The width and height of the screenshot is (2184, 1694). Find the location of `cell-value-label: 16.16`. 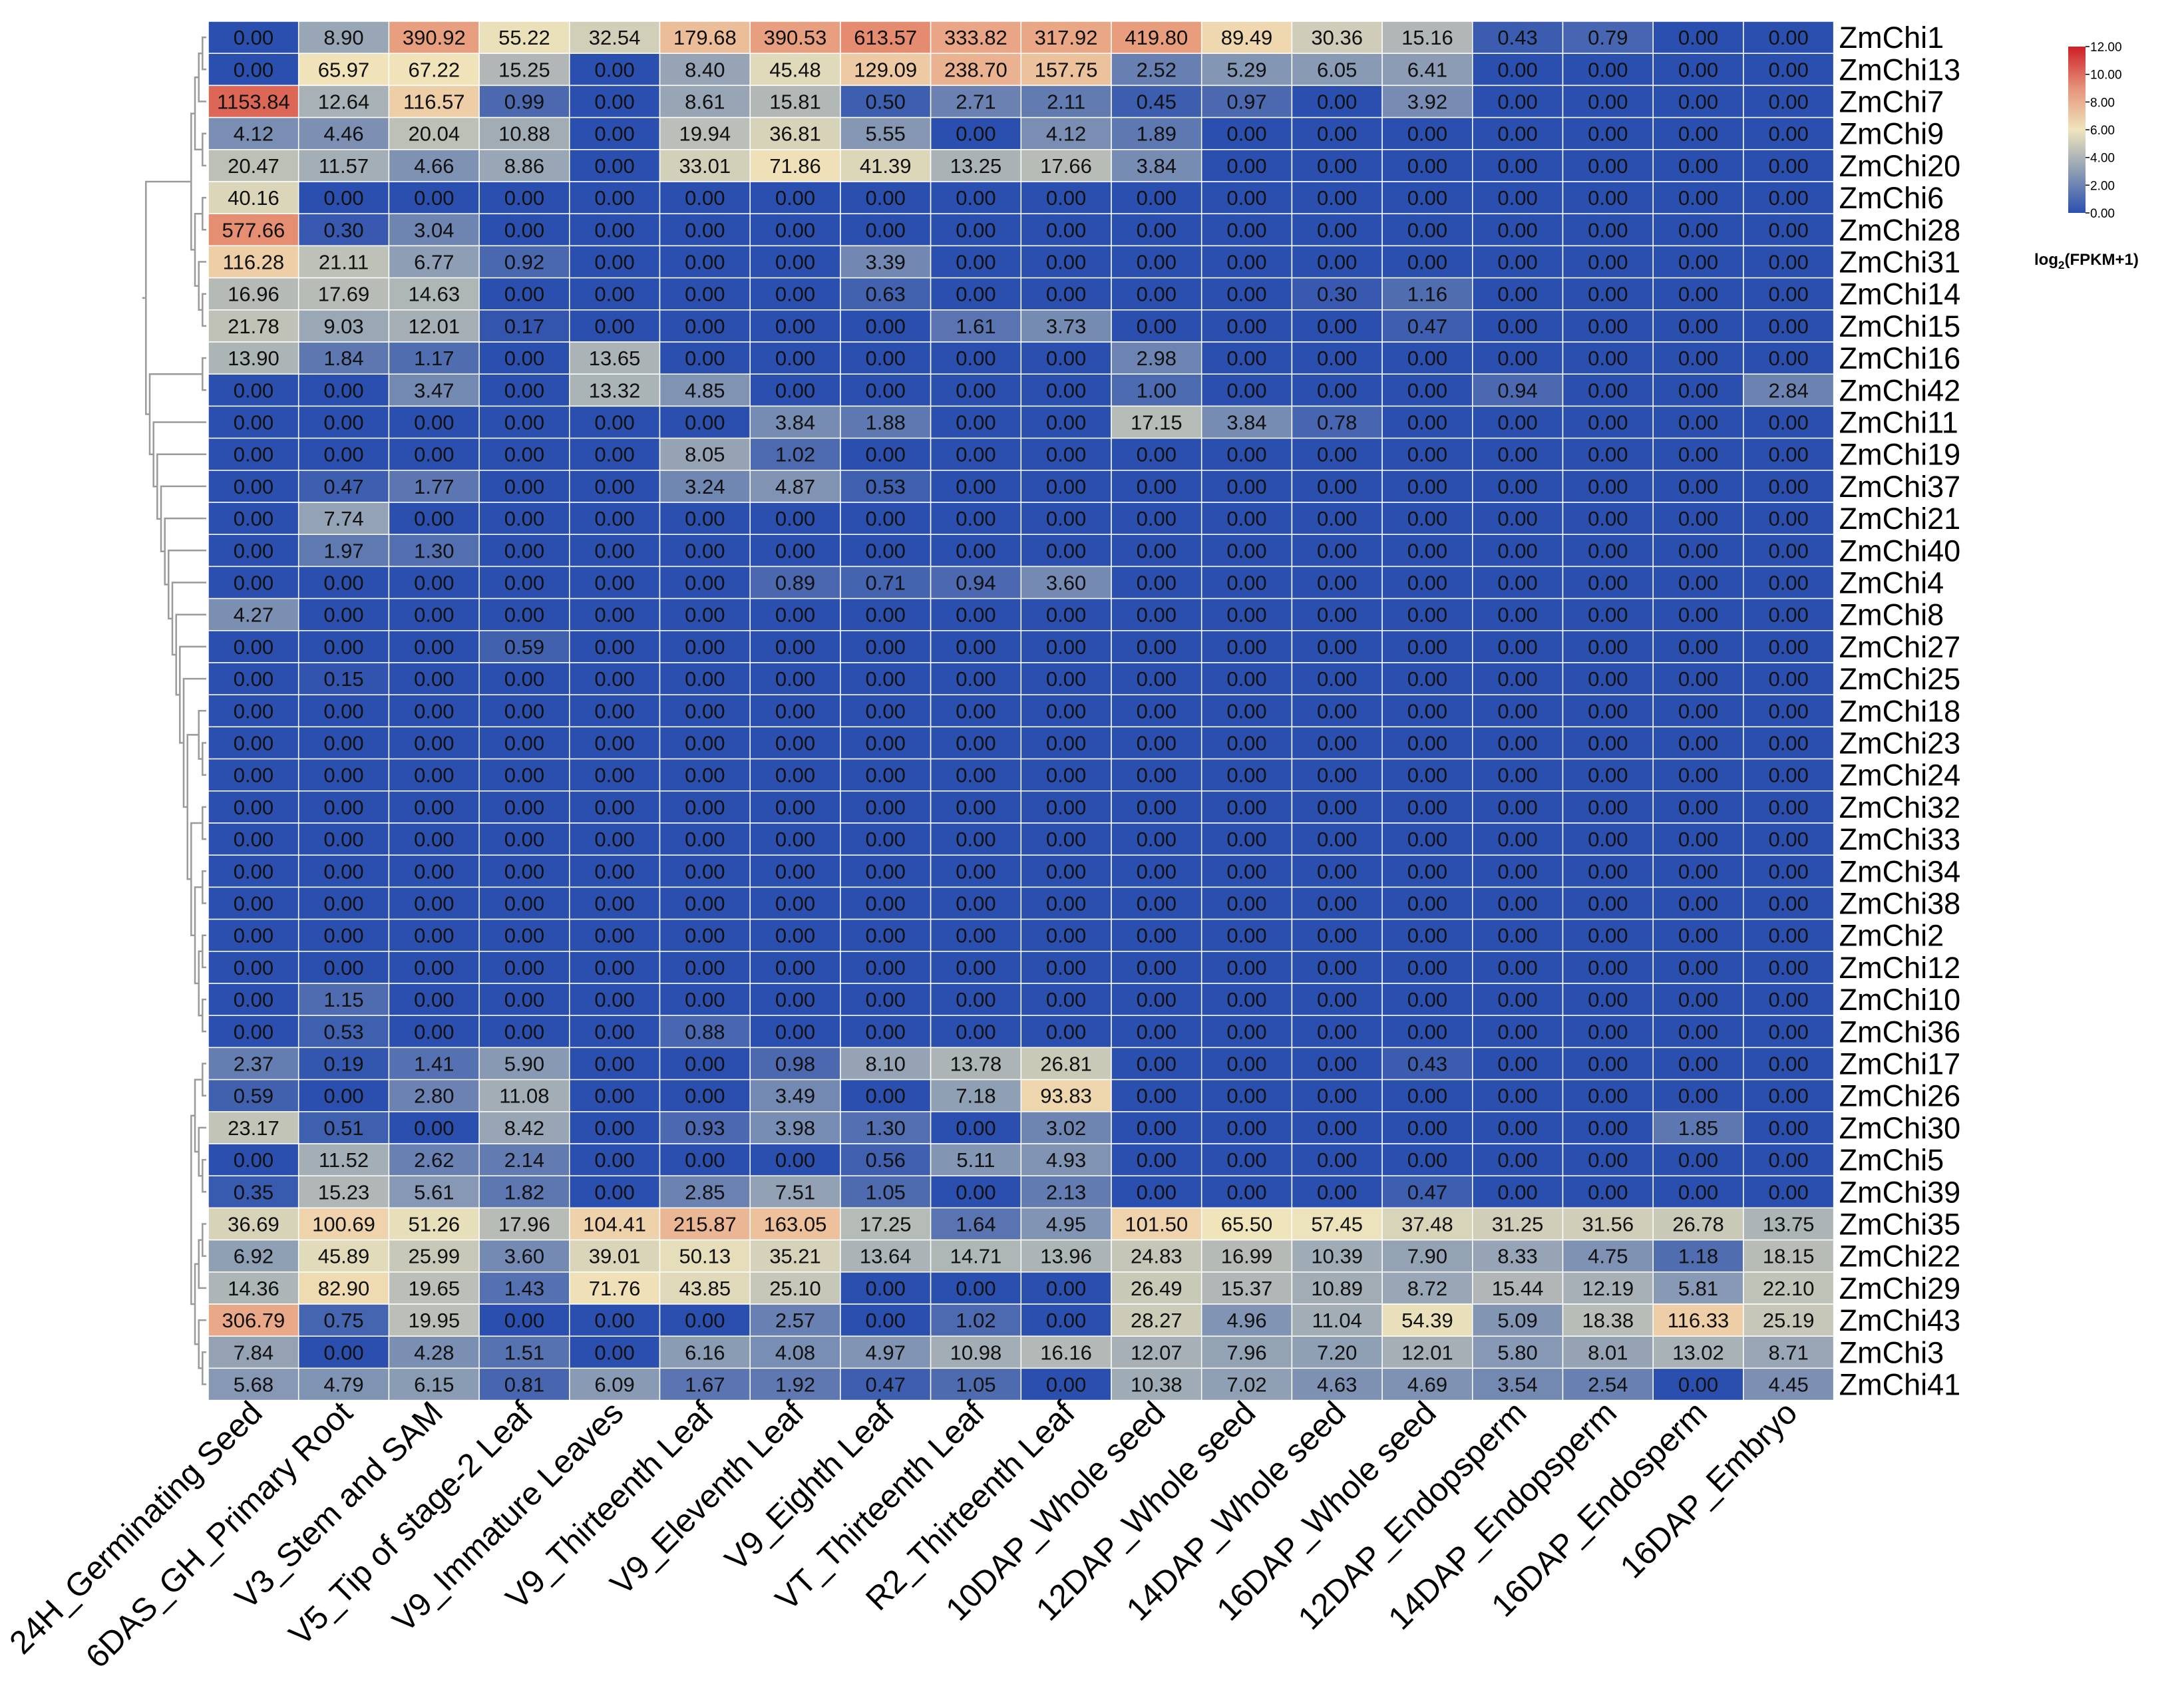

cell-value-label: 16.16 is located at coordinates (1066, 1352).